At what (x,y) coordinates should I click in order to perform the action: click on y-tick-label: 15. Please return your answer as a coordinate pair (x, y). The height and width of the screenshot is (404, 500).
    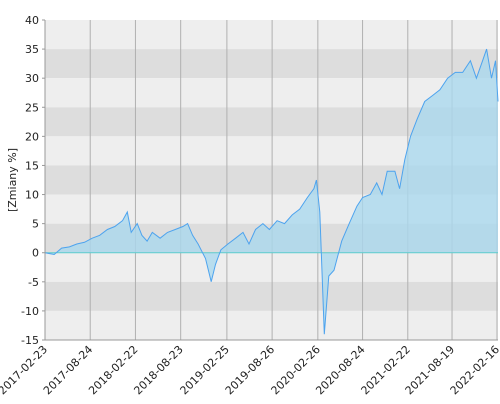
    Looking at the image, I should click on (32, 165).